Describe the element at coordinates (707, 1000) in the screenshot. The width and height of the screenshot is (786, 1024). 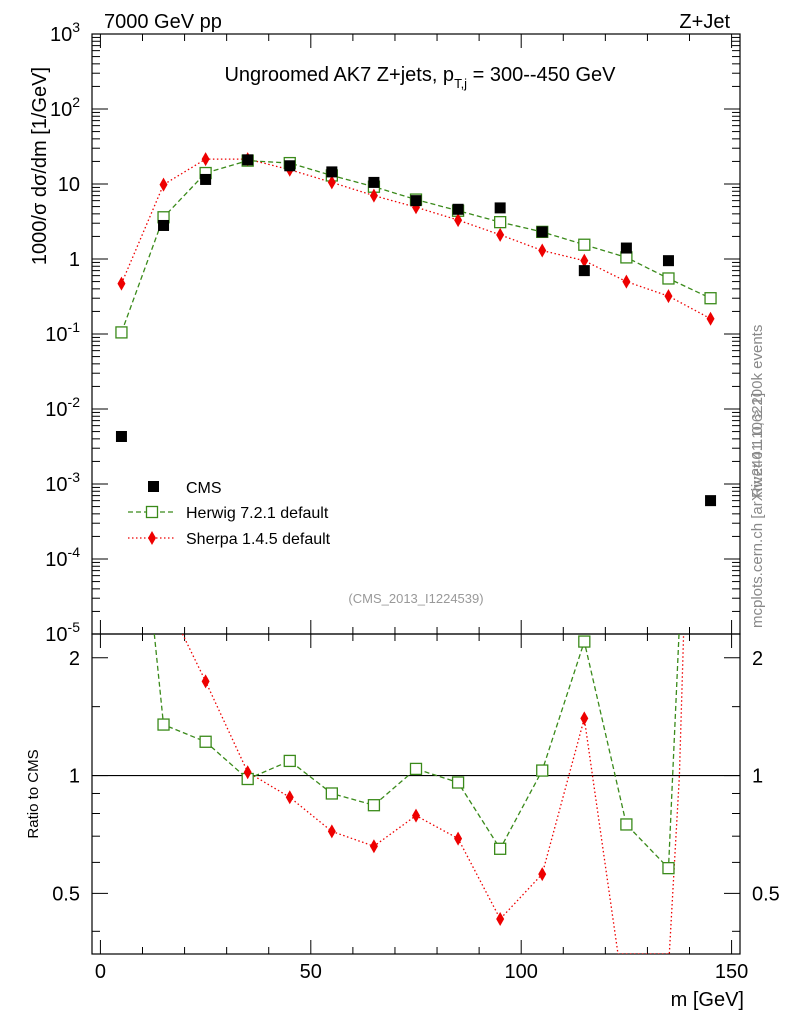
I see `x-axis-label: m [GeV]` at that location.